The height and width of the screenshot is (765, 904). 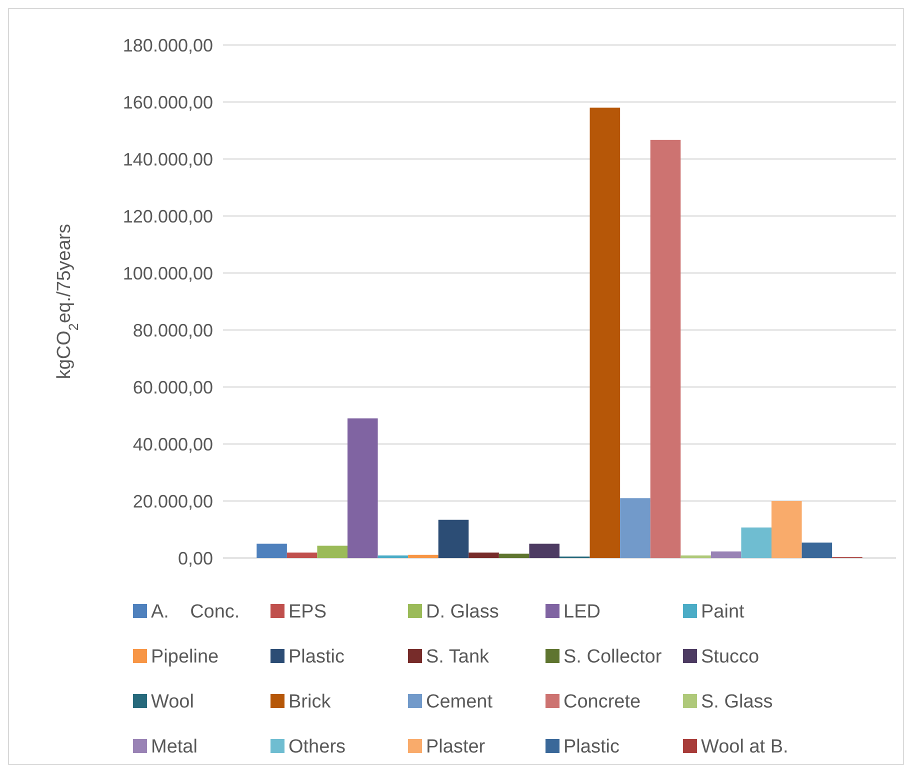 What do you see at coordinates (730, 657) in the screenshot?
I see `legend-label: Stucco` at bounding box center [730, 657].